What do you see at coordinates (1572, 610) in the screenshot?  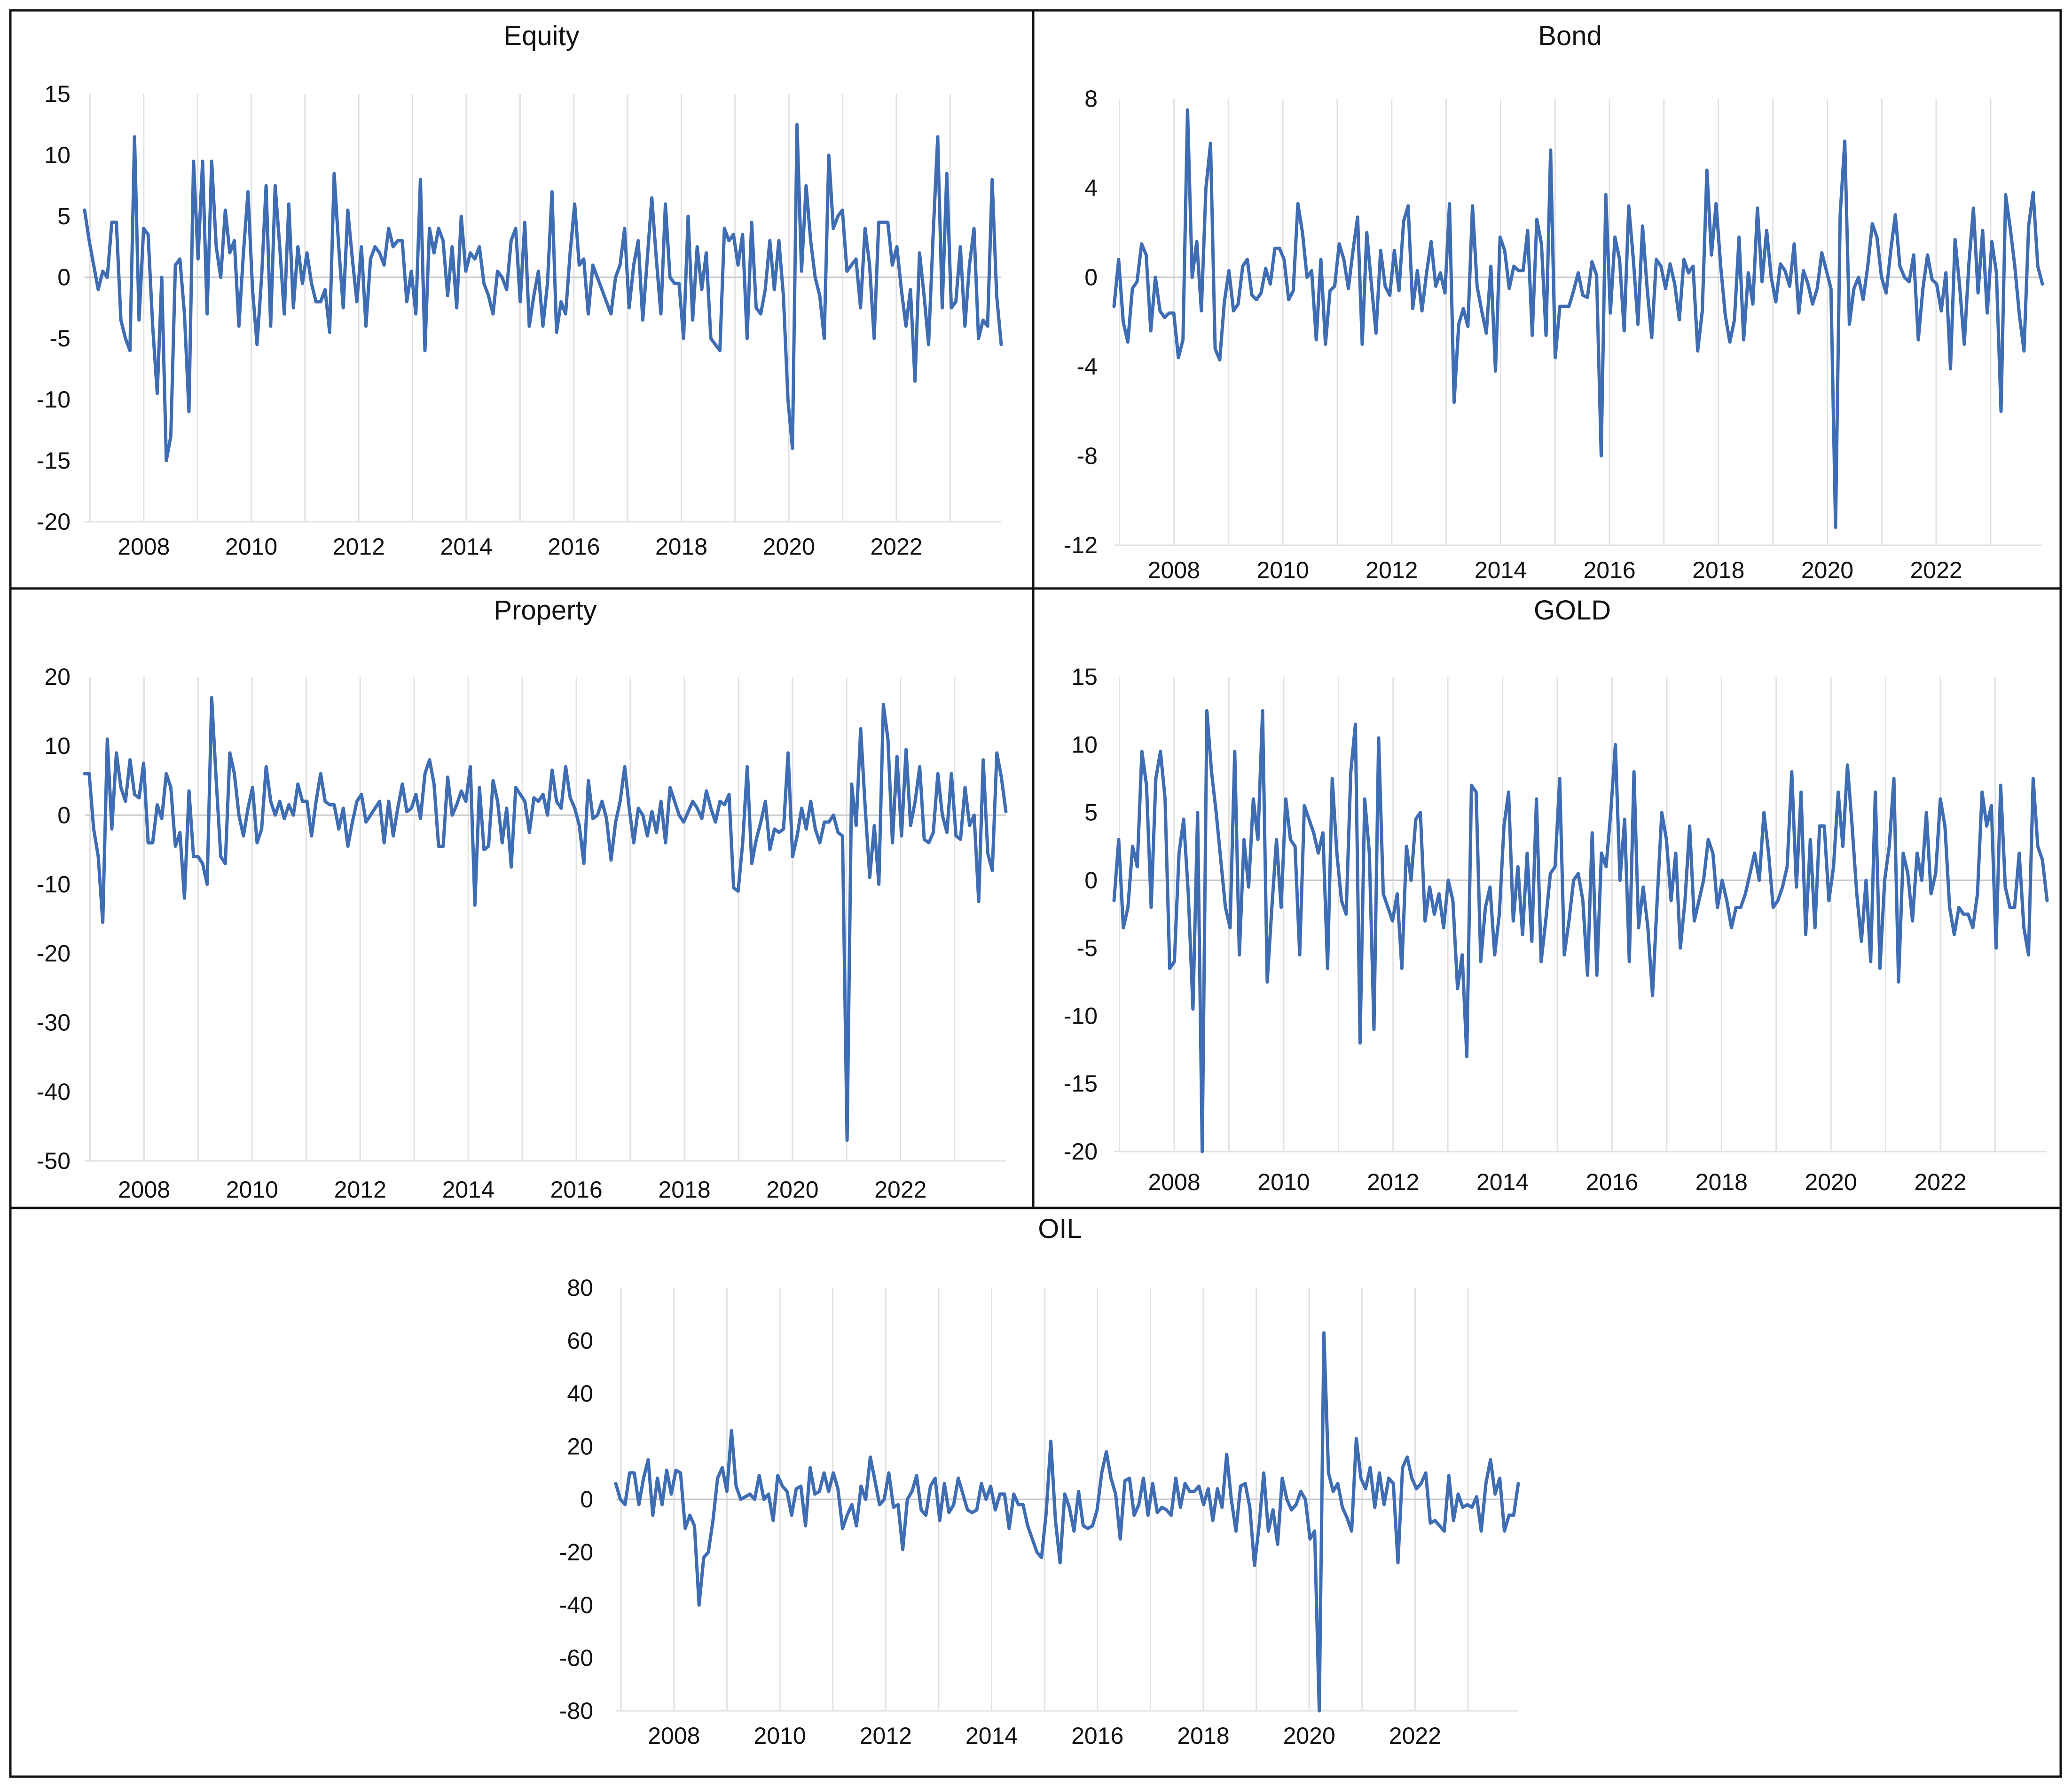 I see `gold-title: GOLD` at bounding box center [1572, 610].